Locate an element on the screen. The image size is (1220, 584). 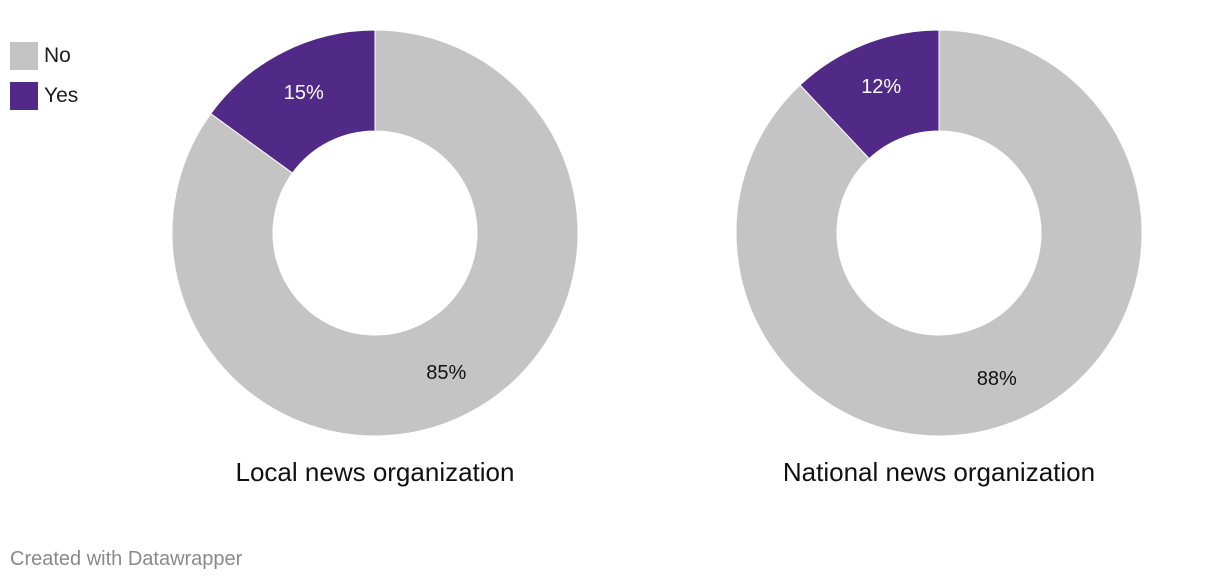
legend-label-no: No is located at coordinates (57, 55).